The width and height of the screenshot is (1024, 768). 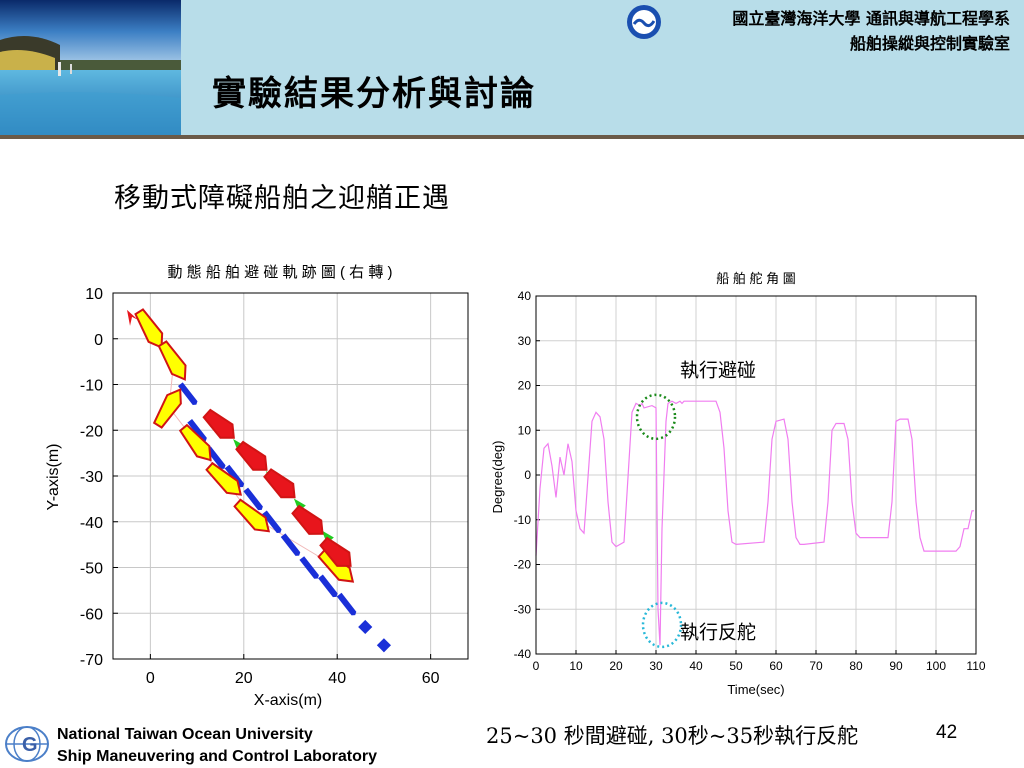 What do you see at coordinates (282, 198) in the screenshot?
I see `slide-subtitle: 移動式障礙船舶之迎艏正遇` at bounding box center [282, 198].